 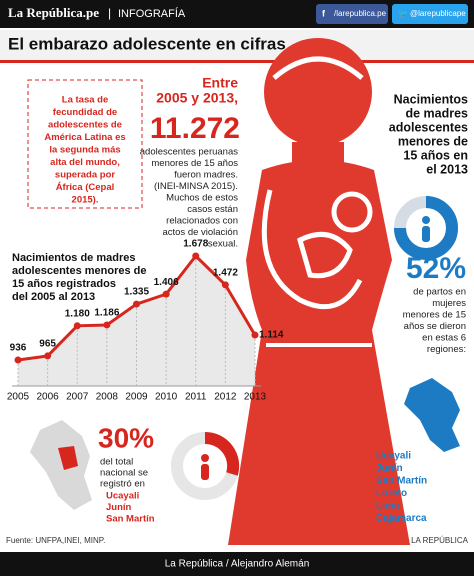 I want to click on right-region: San Martín, so click(x=401, y=481).